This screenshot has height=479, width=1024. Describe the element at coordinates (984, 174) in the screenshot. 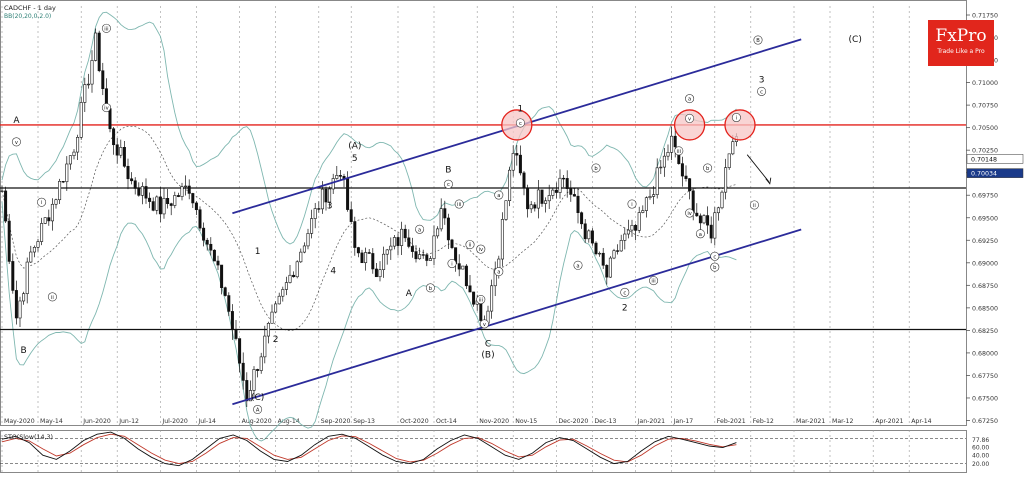

I see `price-badge-label: 0.70034` at that location.